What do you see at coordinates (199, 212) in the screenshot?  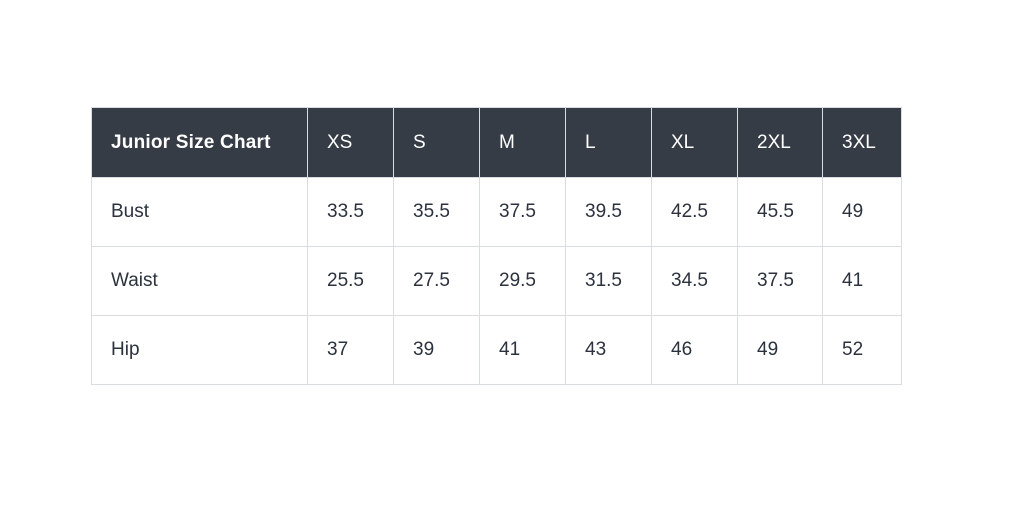 I see `row-label-bust: Bust` at bounding box center [199, 212].